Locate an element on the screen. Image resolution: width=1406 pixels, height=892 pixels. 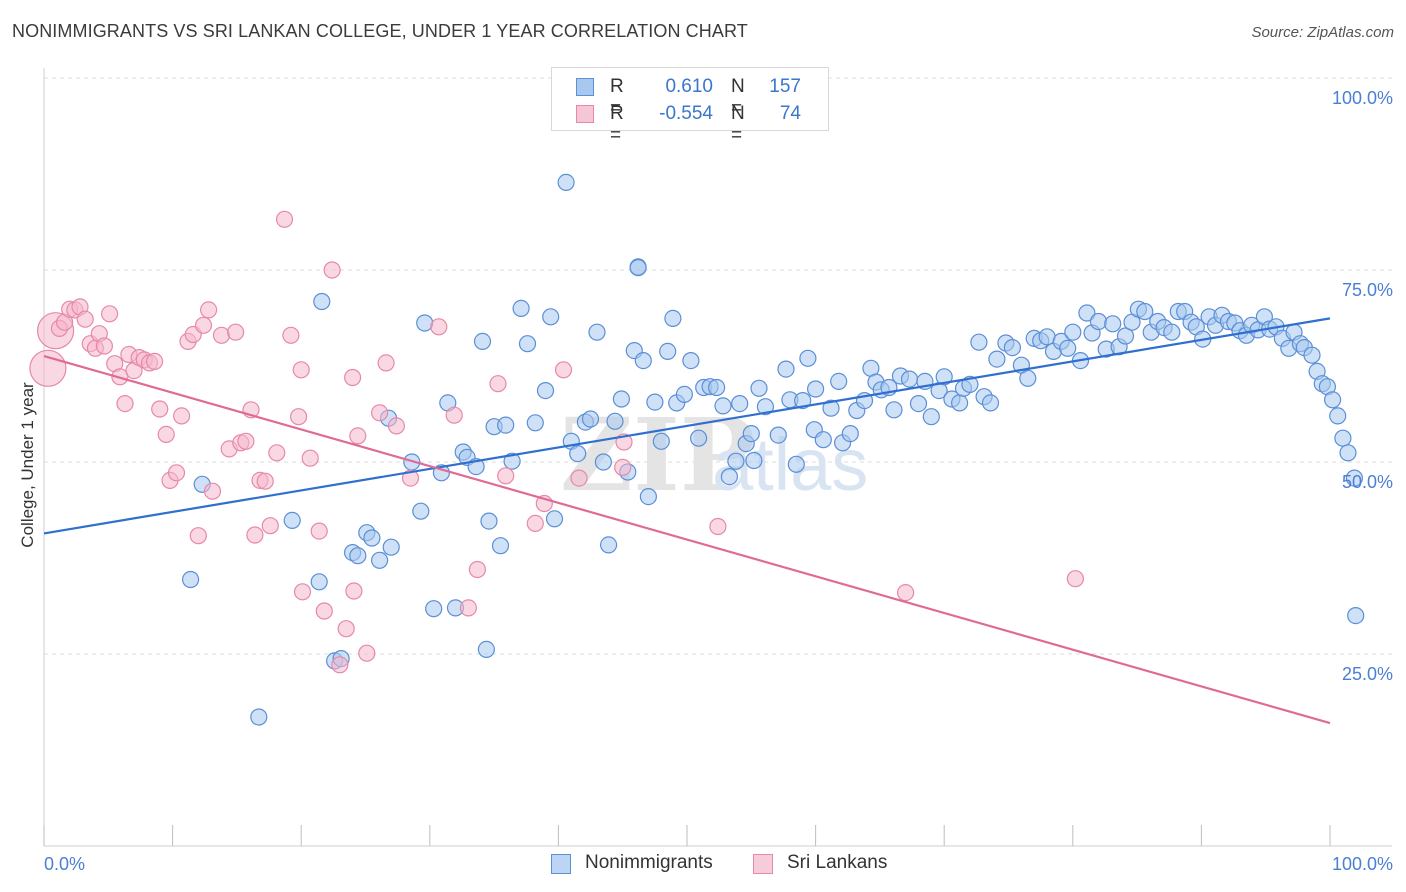
legend-swatch-pink is located at coordinates (763, 864).